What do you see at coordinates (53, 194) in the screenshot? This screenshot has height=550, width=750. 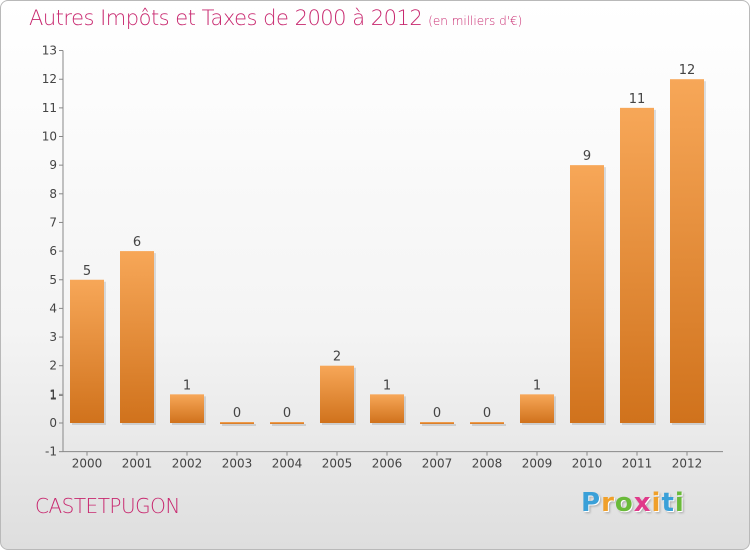 I see `y-tick-label: 8` at bounding box center [53, 194].